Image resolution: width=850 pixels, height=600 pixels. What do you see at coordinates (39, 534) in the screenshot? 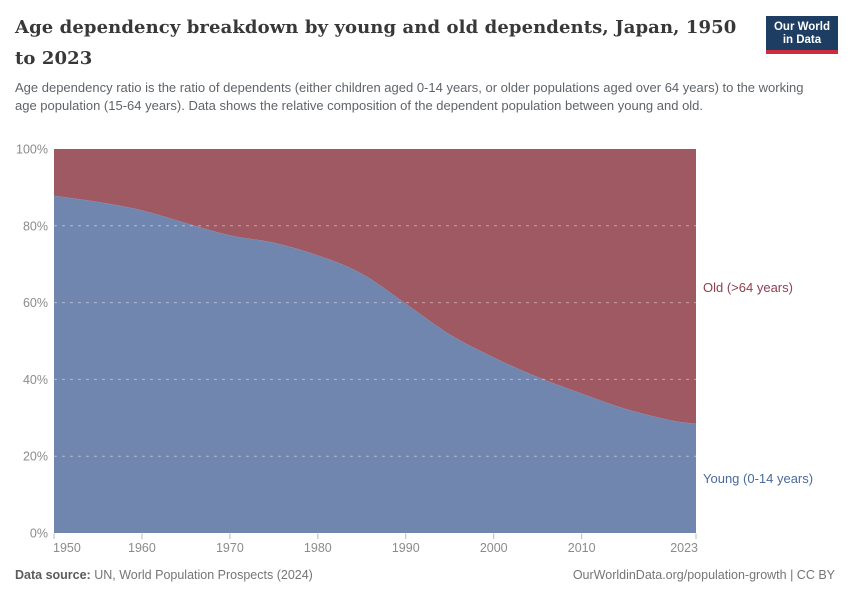
I see `y-axis-label: 0%` at bounding box center [39, 534].